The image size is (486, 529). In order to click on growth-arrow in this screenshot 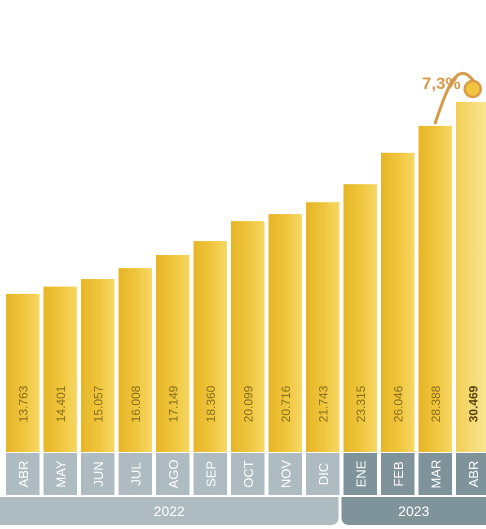, I will do `click(454, 98)`.